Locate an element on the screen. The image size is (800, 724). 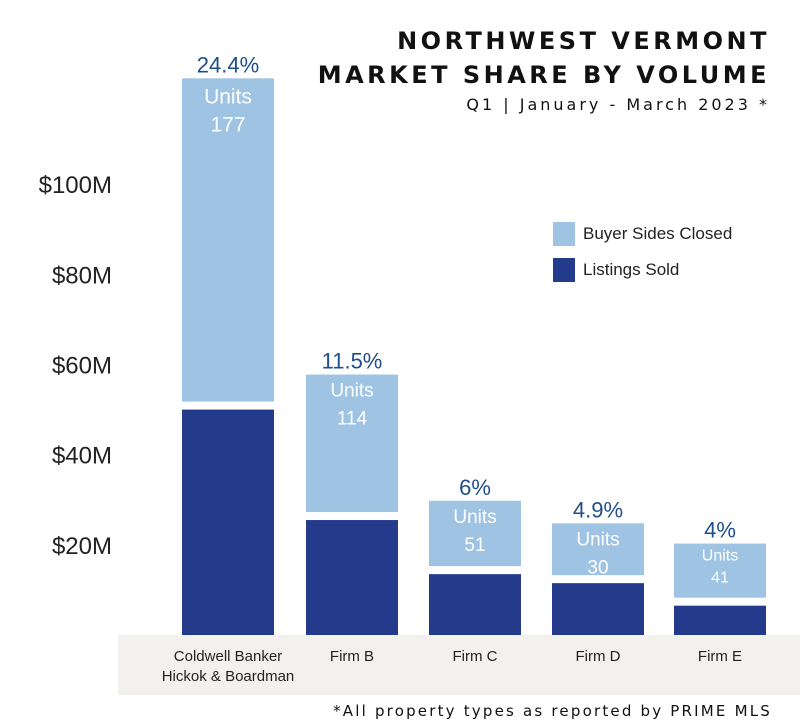
units-value: 177 is located at coordinates (227, 124).